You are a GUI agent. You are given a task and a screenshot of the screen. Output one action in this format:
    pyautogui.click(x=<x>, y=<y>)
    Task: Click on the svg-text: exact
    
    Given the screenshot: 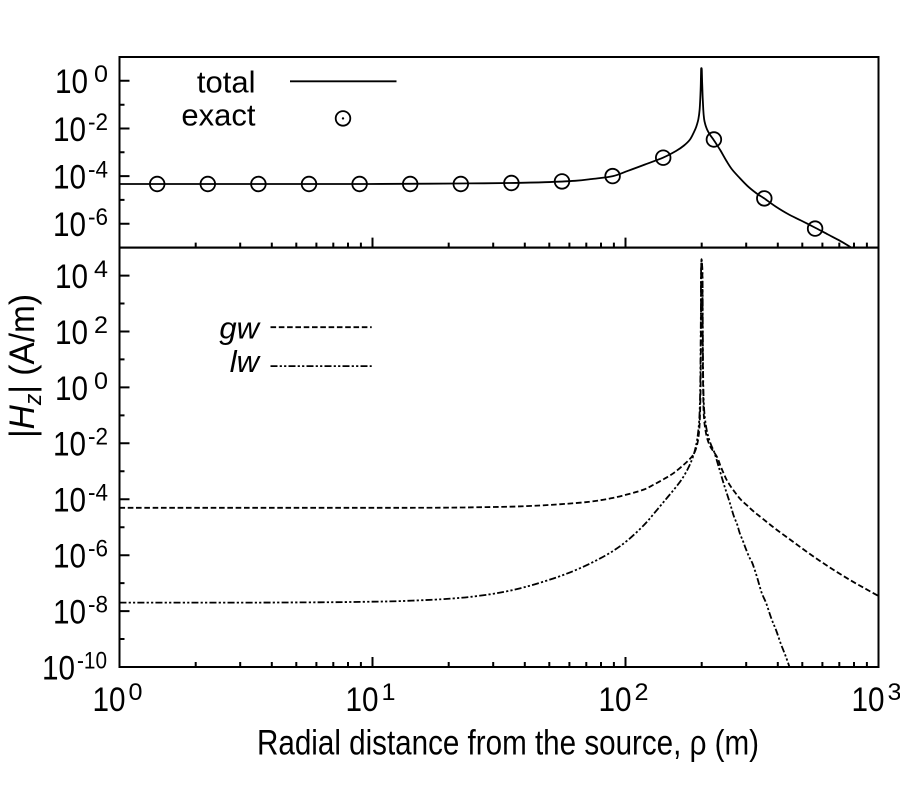 What is the action you would take?
    pyautogui.click(x=218, y=114)
    